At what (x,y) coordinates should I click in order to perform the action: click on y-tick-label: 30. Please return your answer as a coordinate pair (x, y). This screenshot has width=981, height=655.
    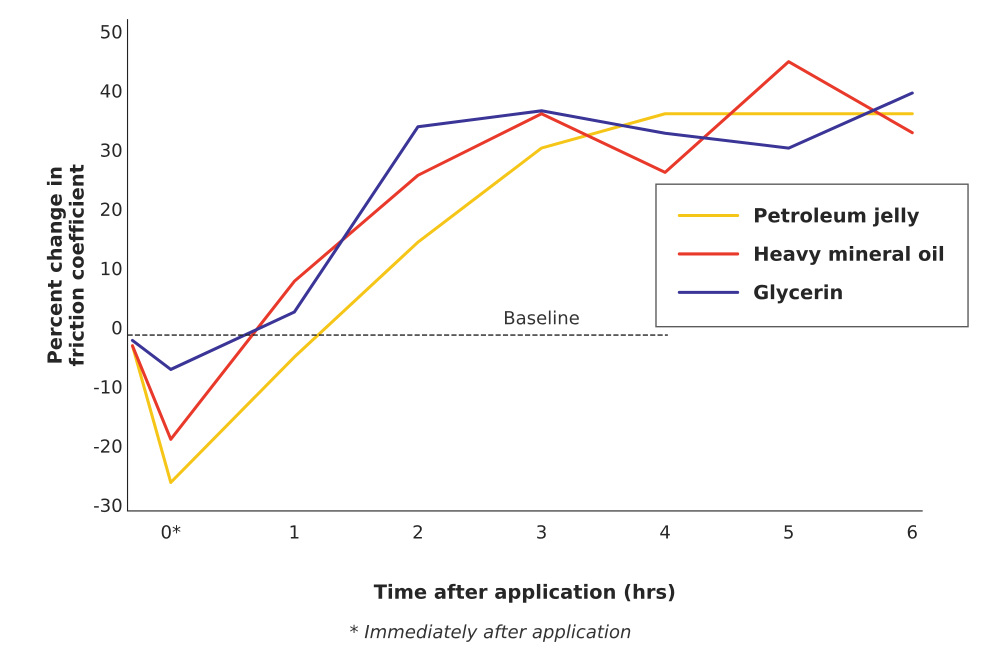
    Looking at the image, I should click on (111, 150).